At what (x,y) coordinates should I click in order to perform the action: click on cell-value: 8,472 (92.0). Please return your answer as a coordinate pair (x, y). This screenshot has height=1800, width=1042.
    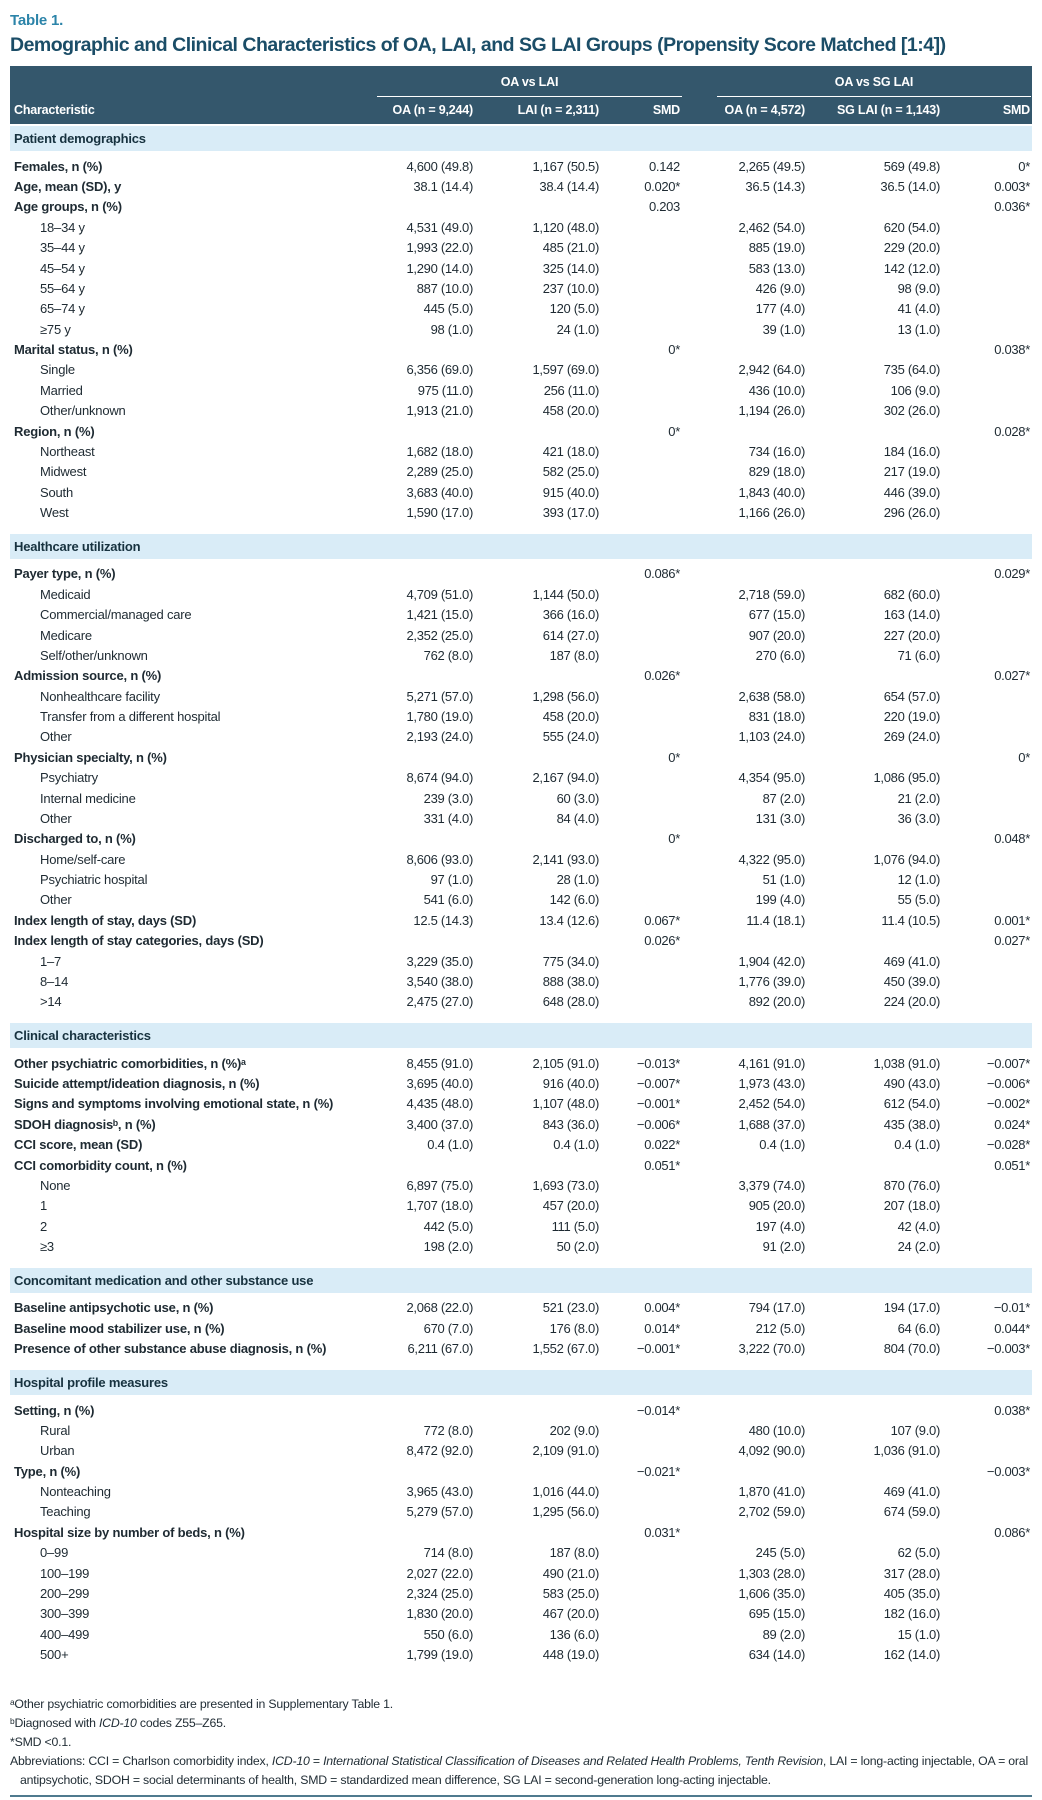
    Looking at the image, I should click on (439, 1451).